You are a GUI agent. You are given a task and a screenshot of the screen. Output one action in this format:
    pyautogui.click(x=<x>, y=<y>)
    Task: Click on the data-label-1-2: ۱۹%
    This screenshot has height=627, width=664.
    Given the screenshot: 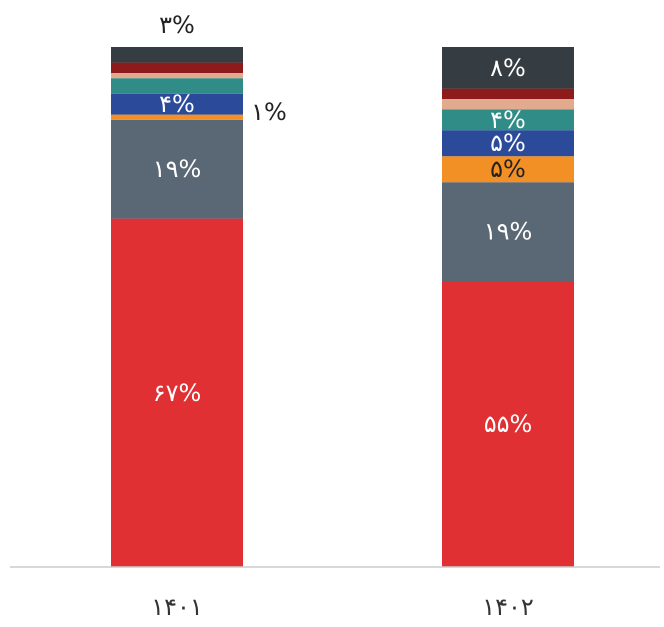 What is the action you would take?
    pyautogui.click(x=177, y=169)
    